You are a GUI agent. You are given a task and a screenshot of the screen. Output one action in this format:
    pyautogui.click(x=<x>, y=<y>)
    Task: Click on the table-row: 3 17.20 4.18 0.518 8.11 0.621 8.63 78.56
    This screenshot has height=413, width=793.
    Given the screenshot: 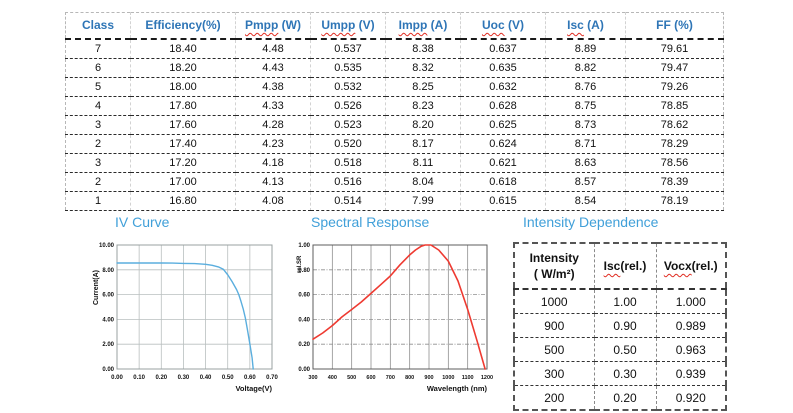 What is the action you would take?
    pyautogui.click(x=394, y=163)
    